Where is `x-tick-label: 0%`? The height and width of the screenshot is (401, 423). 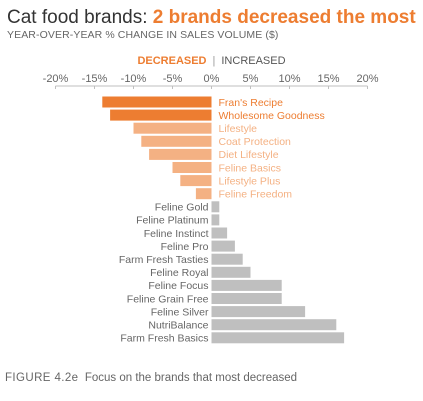
x-tick-label: 0% is located at coordinates (212, 79).